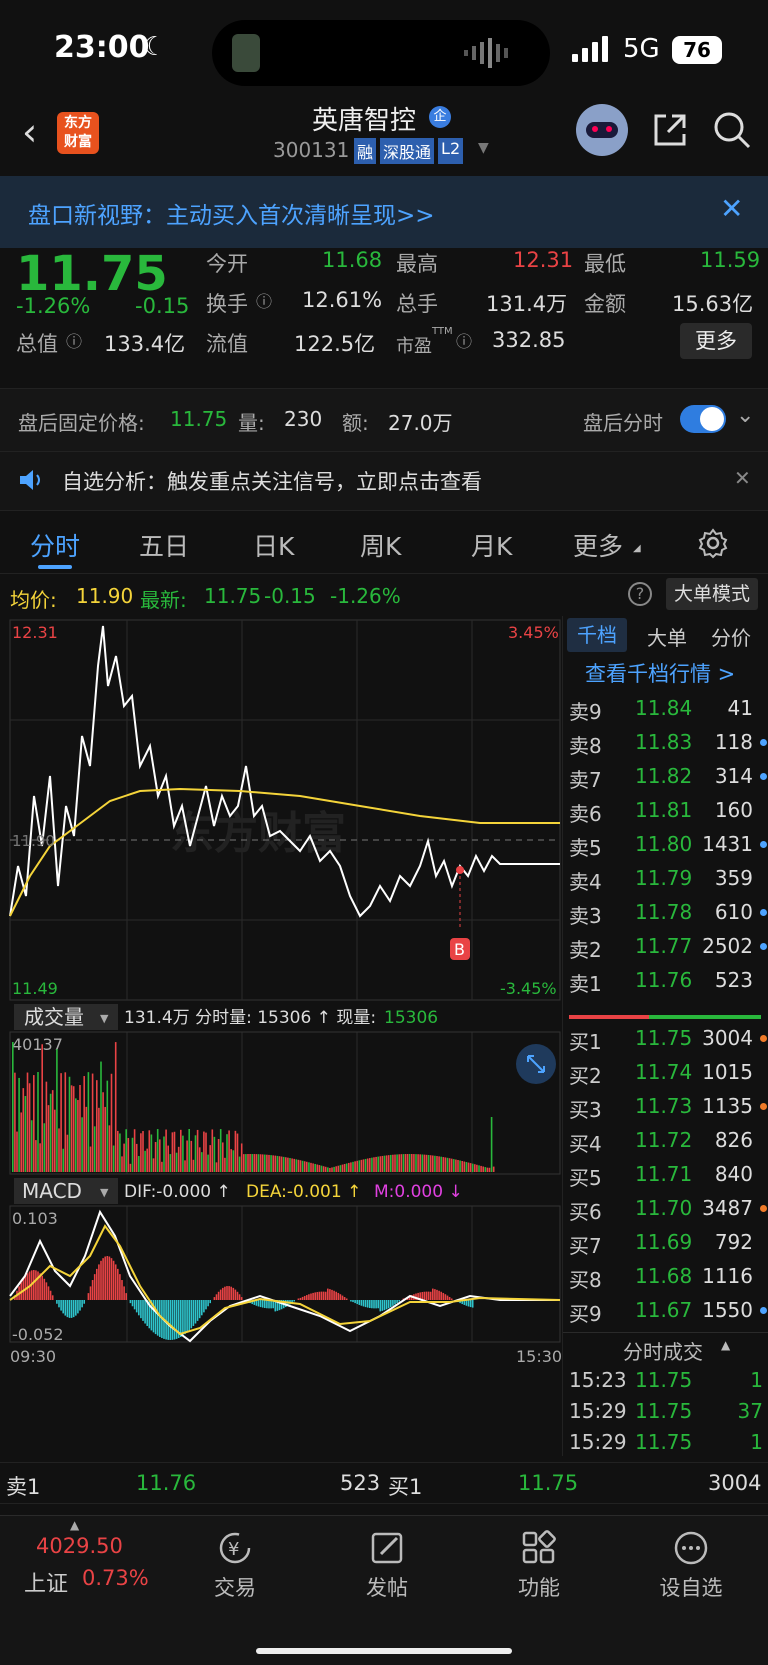 This screenshot has height=1665, width=768. What do you see at coordinates (164, 546) in the screenshot?
I see `tab-five-day: 五日` at bounding box center [164, 546].